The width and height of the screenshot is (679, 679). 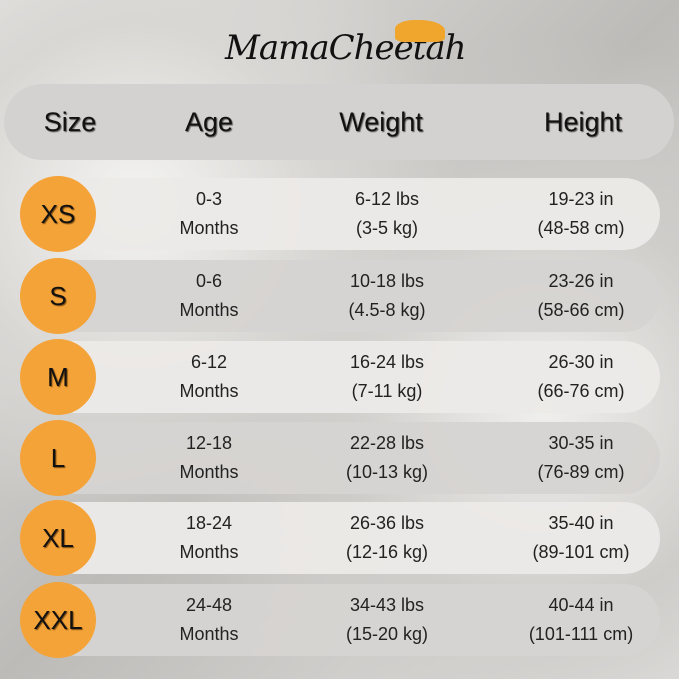 I want to click on weight-lbs: 16-24 lbs, so click(x=387, y=362).